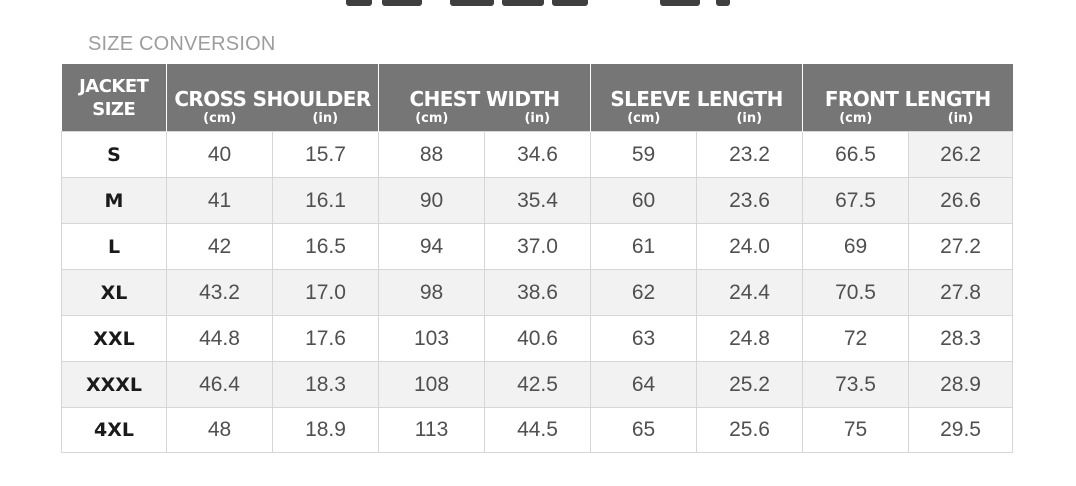  I want to click on table-cell: 43.2, so click(219, 292).